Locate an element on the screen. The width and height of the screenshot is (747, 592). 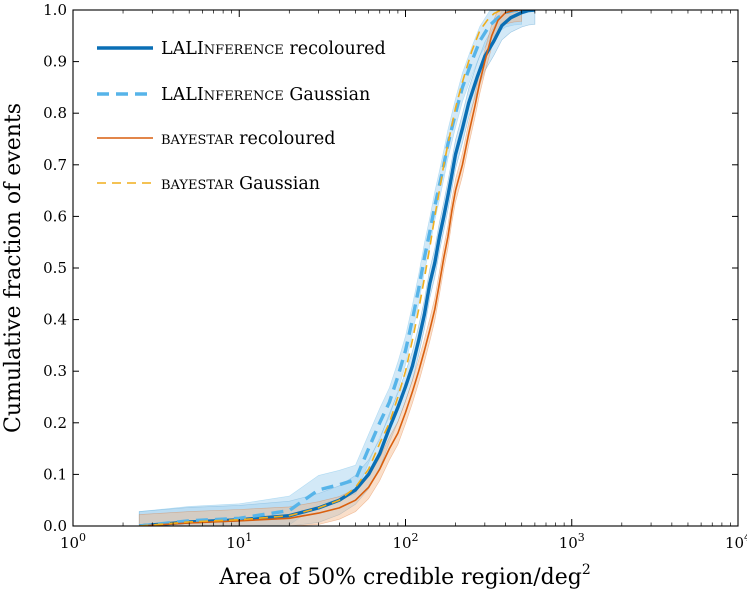
y-tick-label: 0.6 is located at coordinates (55, 216).